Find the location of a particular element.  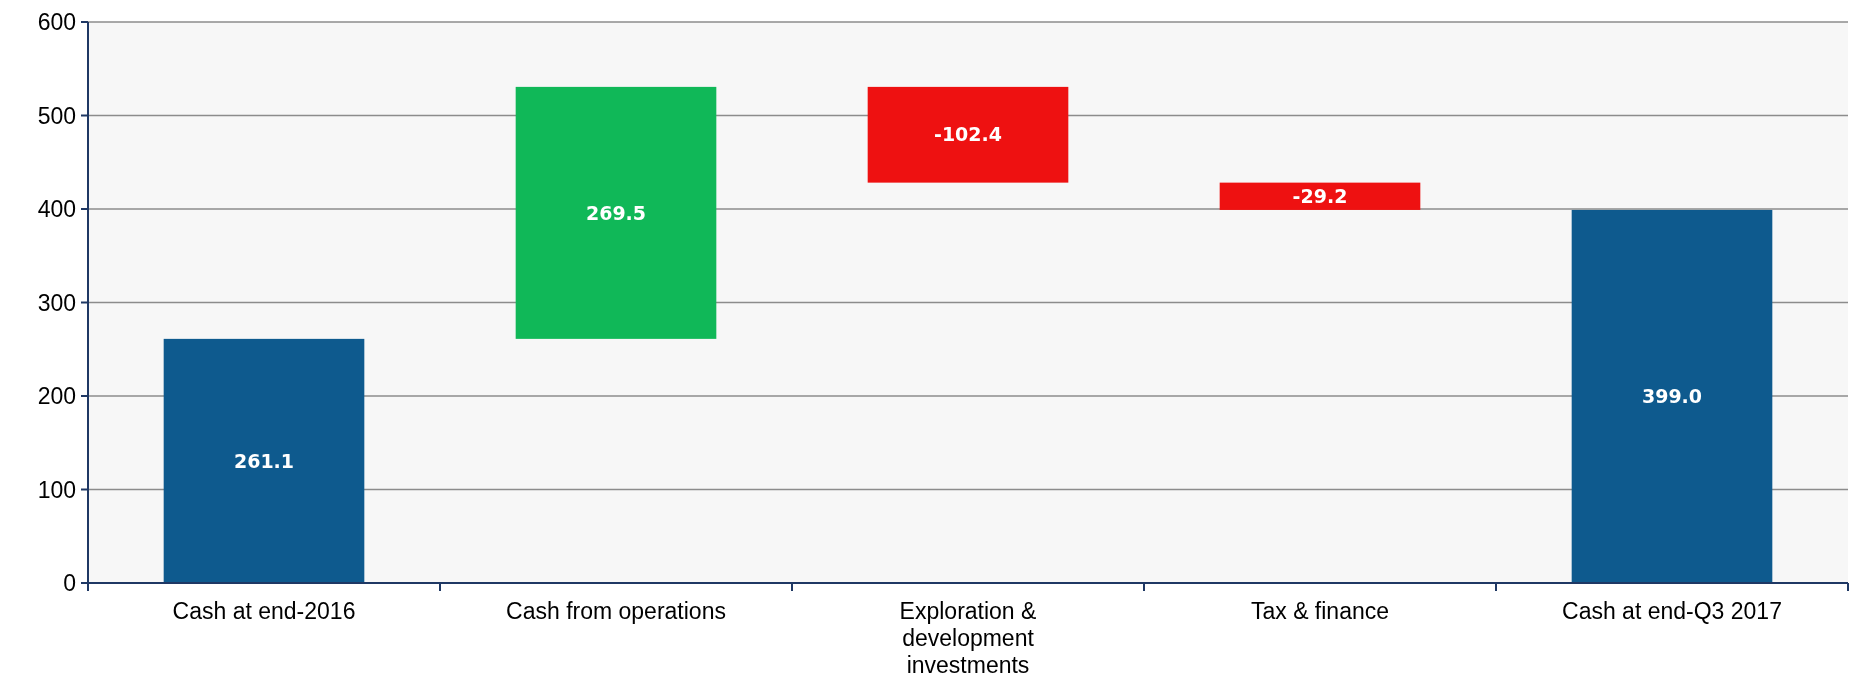

data-label: -29.2 is located at coordinates (1320, 195).